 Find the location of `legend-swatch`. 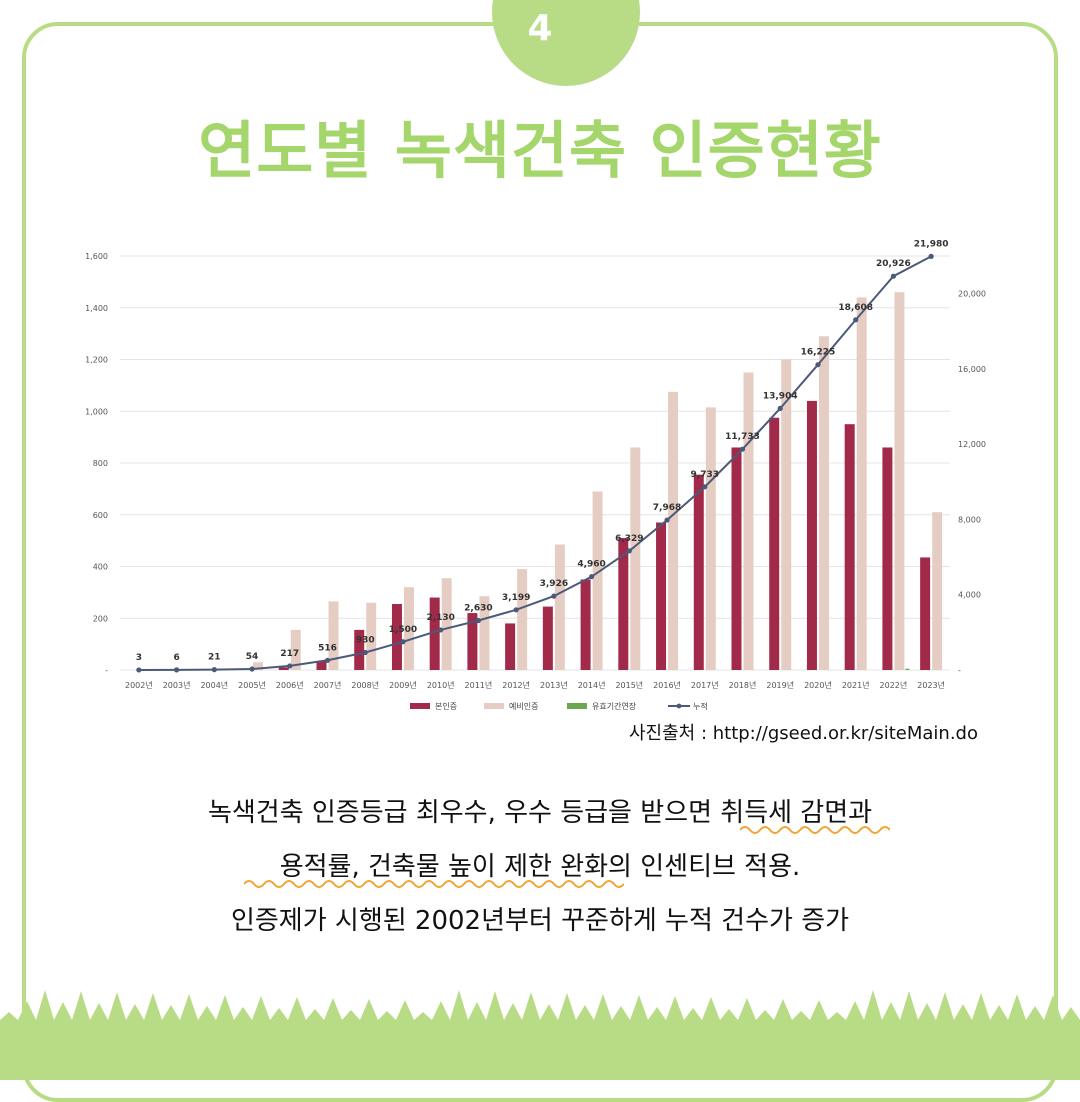

legend-swatch is located at coordinates (577, 706).